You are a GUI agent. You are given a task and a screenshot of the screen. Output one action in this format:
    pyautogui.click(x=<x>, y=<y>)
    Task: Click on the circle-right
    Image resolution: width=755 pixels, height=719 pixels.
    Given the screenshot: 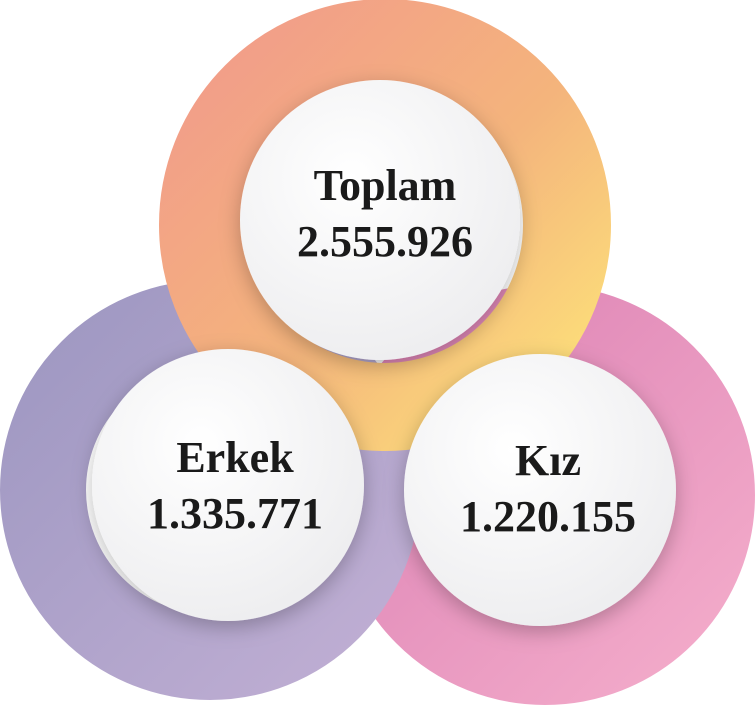 What is the action you would take?
    pyautogui.click(x=540, y=490)
    